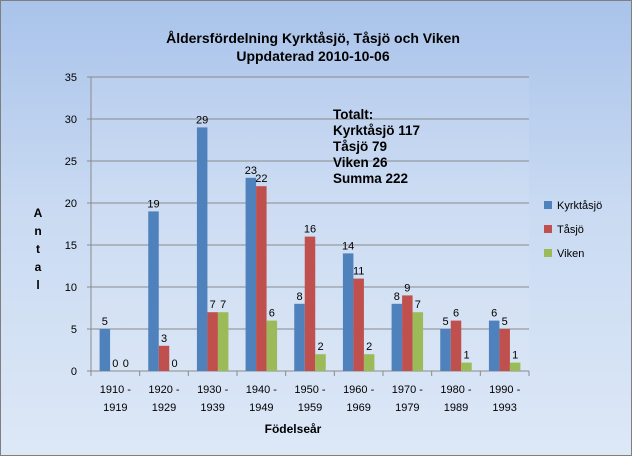  I want to click on y-axis-title-letter: n, so click(37, 231).